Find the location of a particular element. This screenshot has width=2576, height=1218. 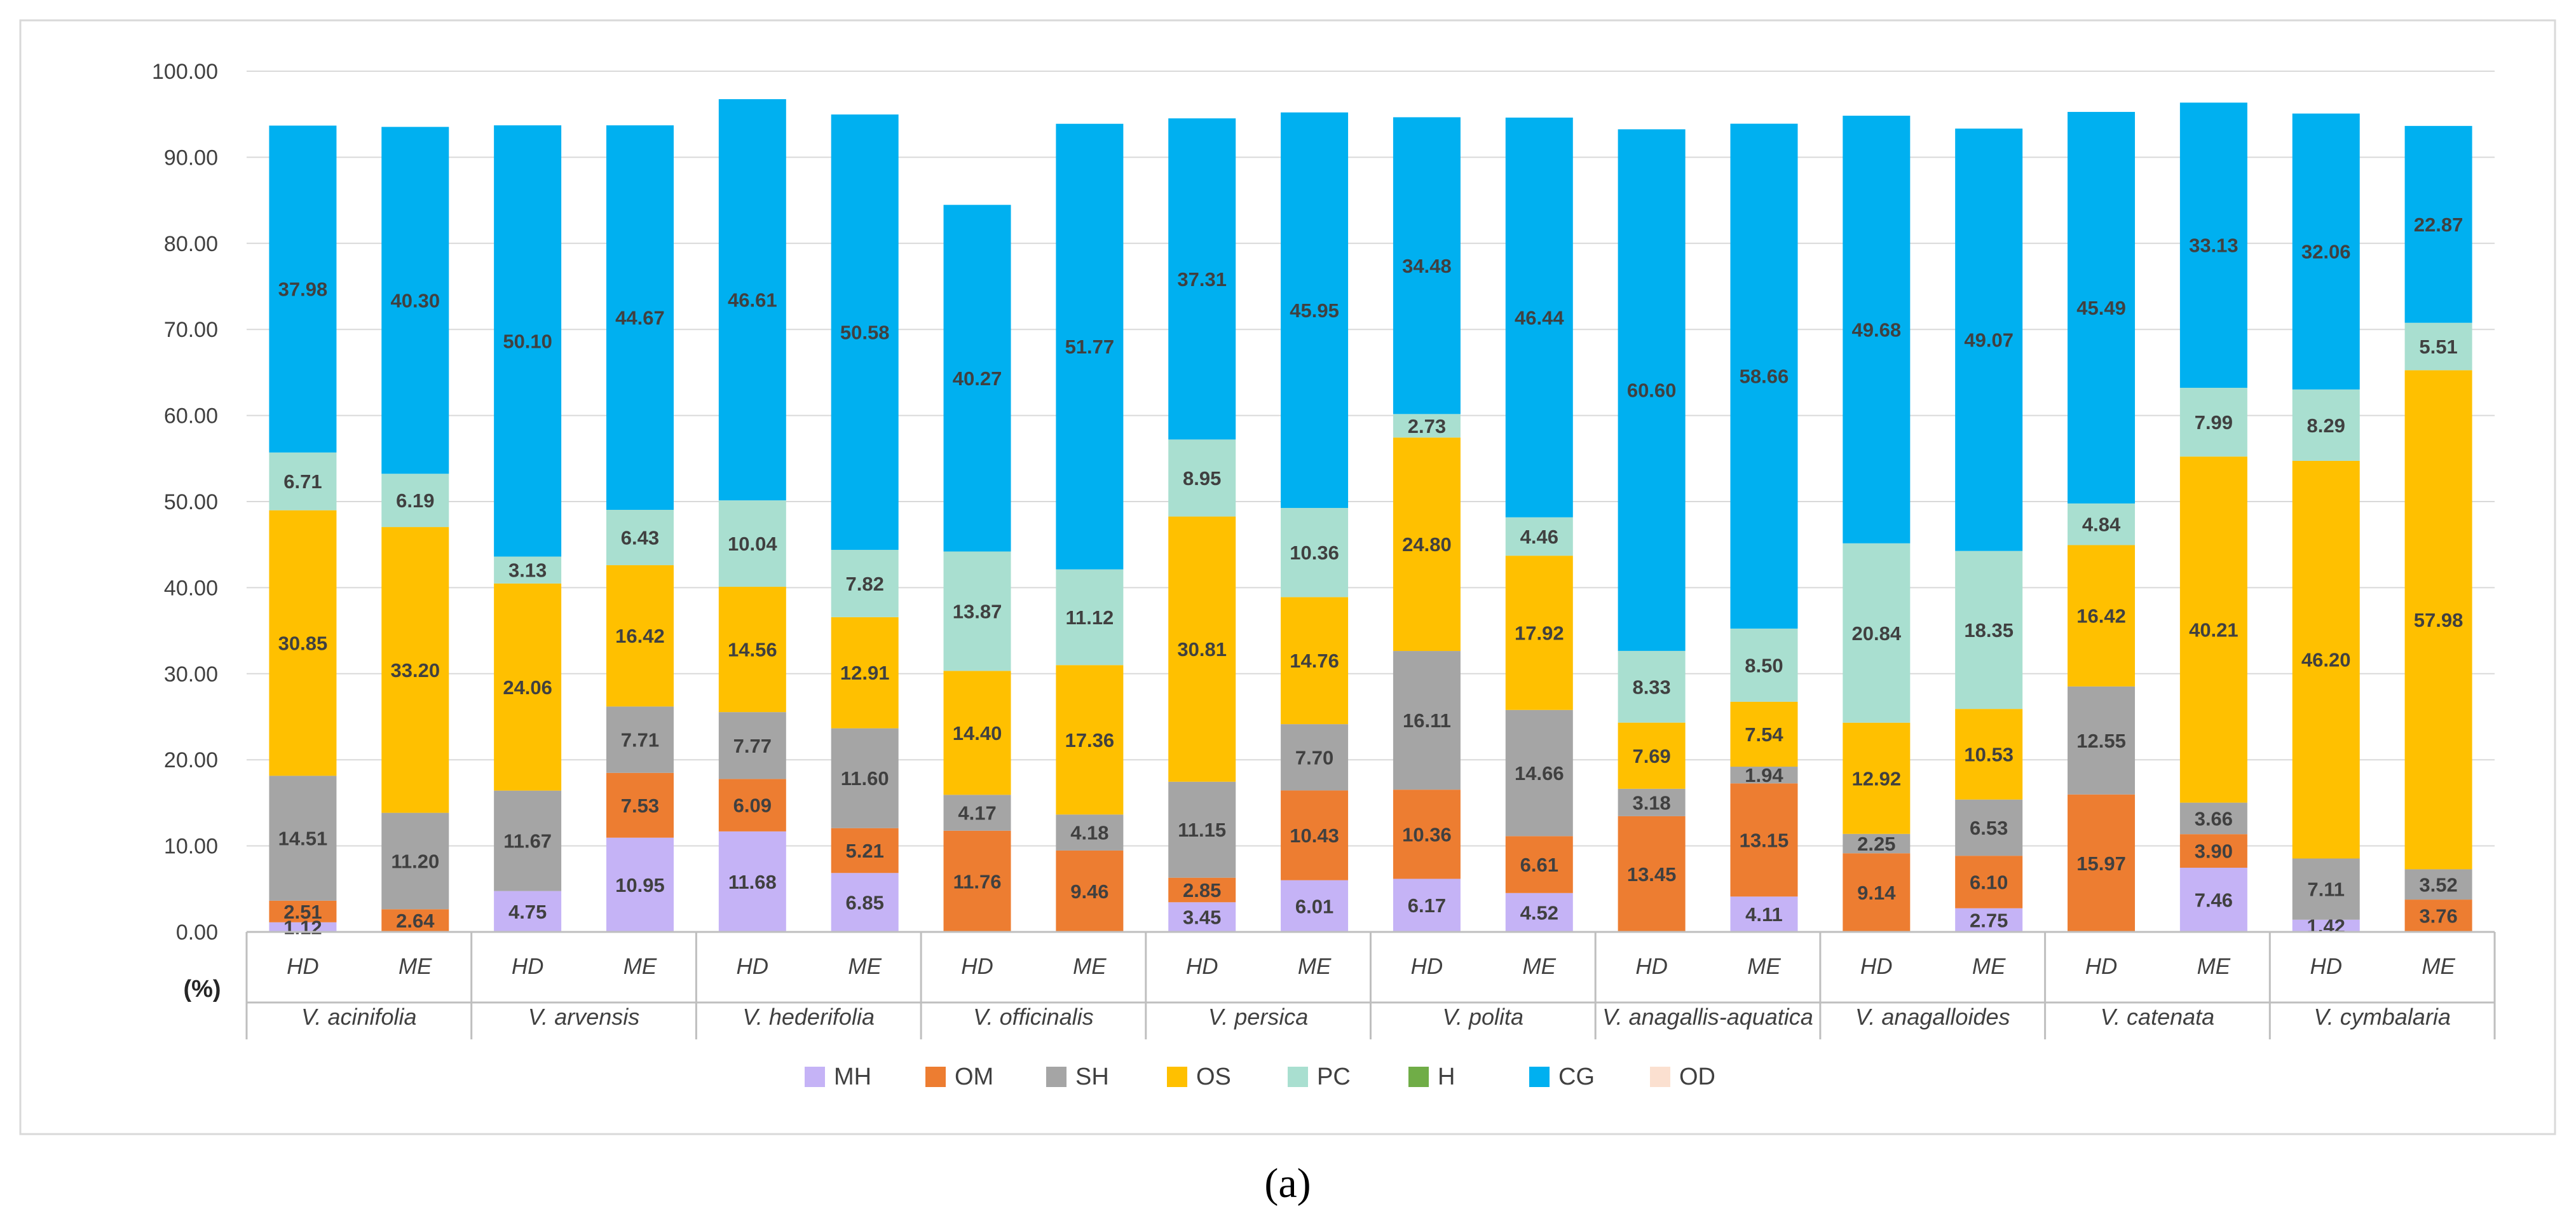

data-label: 7.82 is located at coordinates (865, 584).